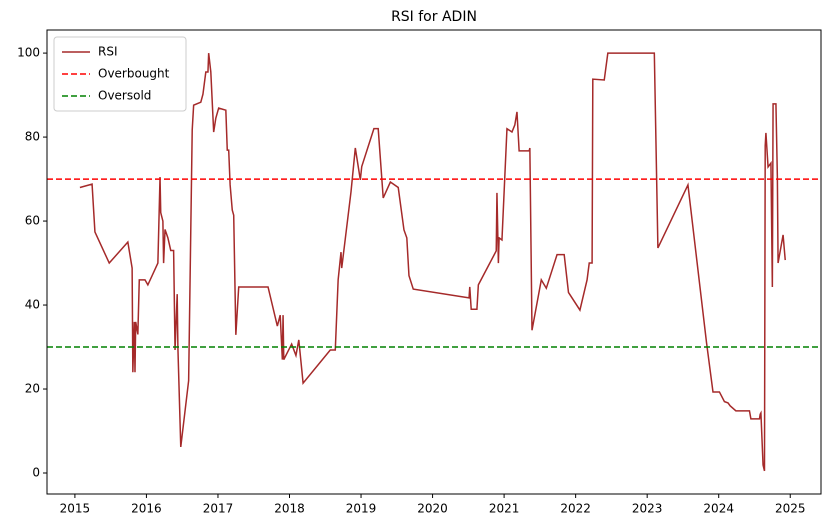  What do you see at coordinates (361, 509) in the screenshot?
I see `x-tick-label: 2019` at bounding box center [361, 509].